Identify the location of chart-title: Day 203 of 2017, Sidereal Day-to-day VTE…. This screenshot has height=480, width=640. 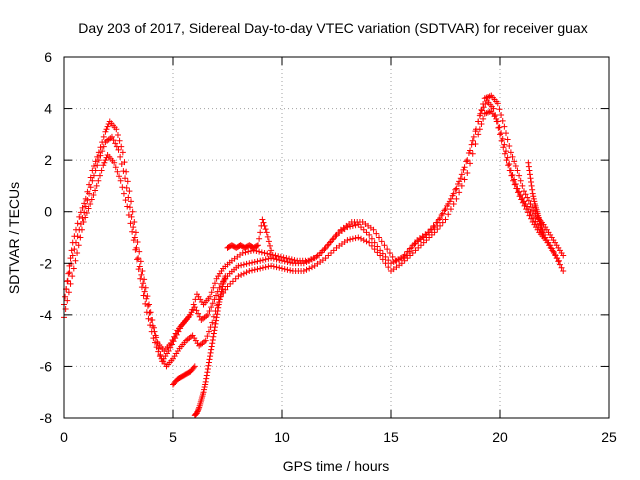
(332, 28).